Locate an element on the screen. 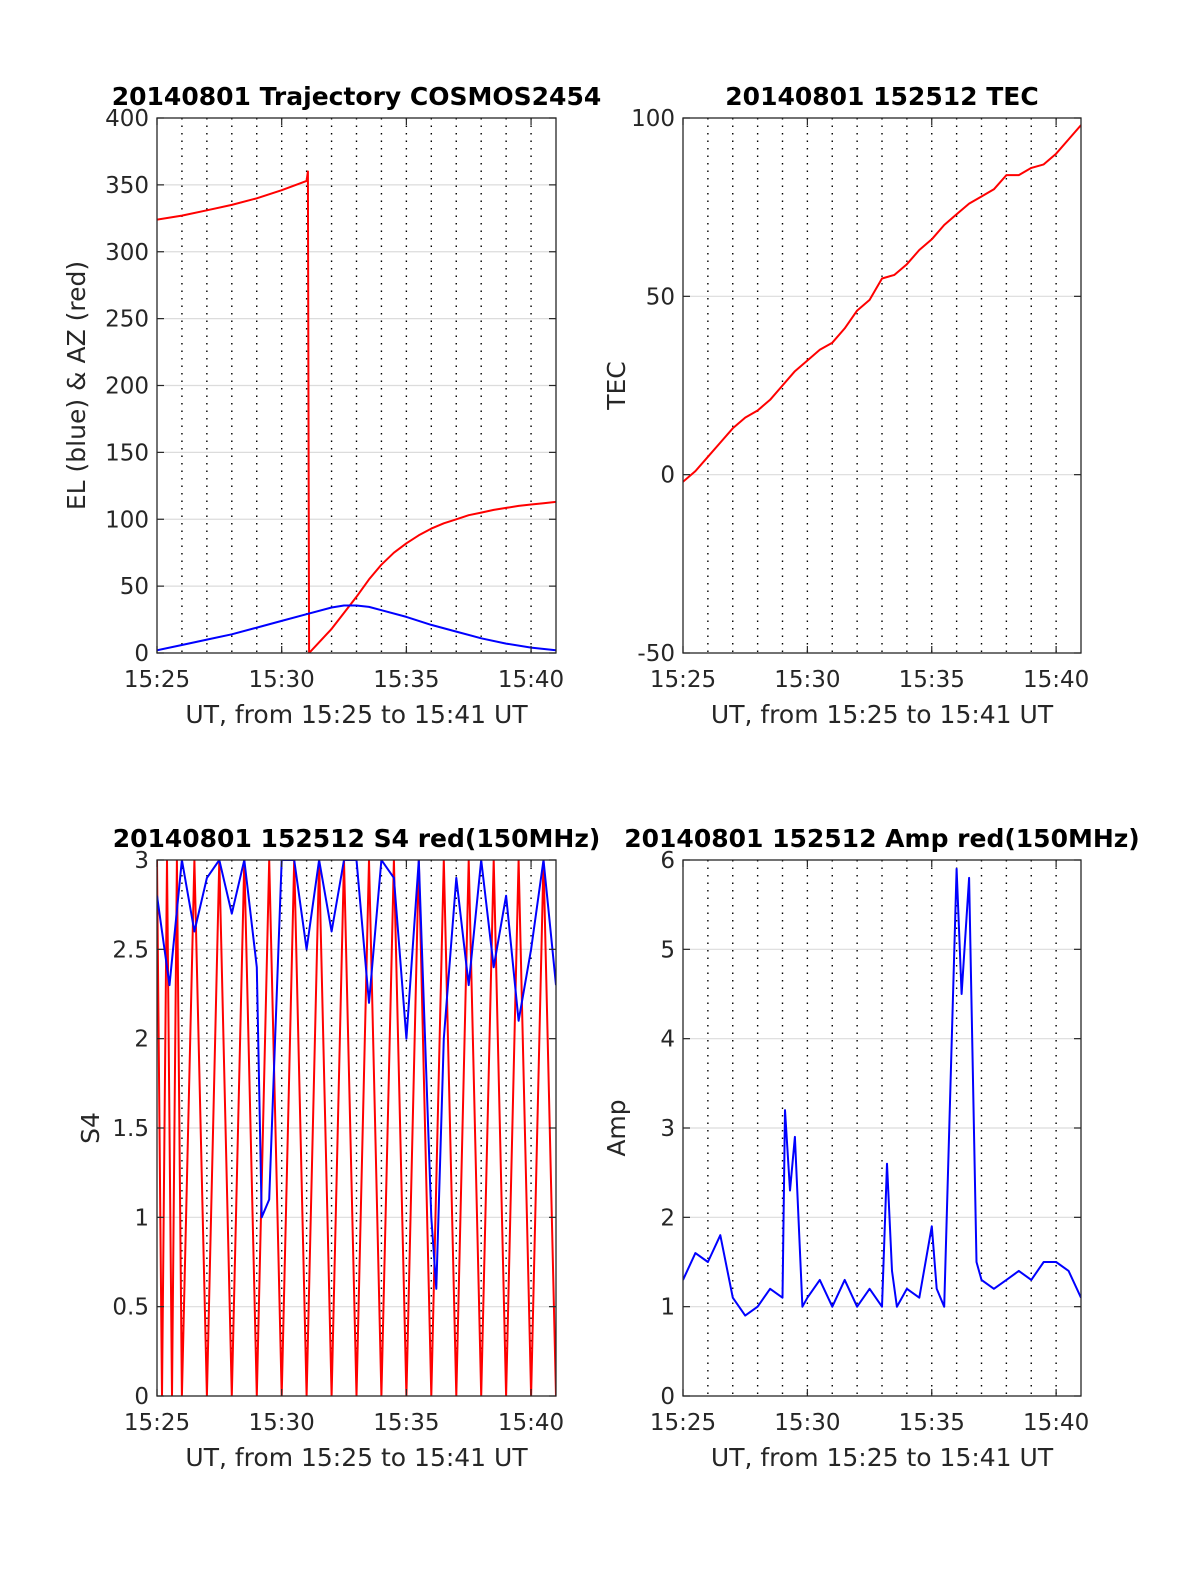 Image resolution: width=1200 pixels, height=1575 pixels. tec-series-0-line is located at coordinates (882, 303).